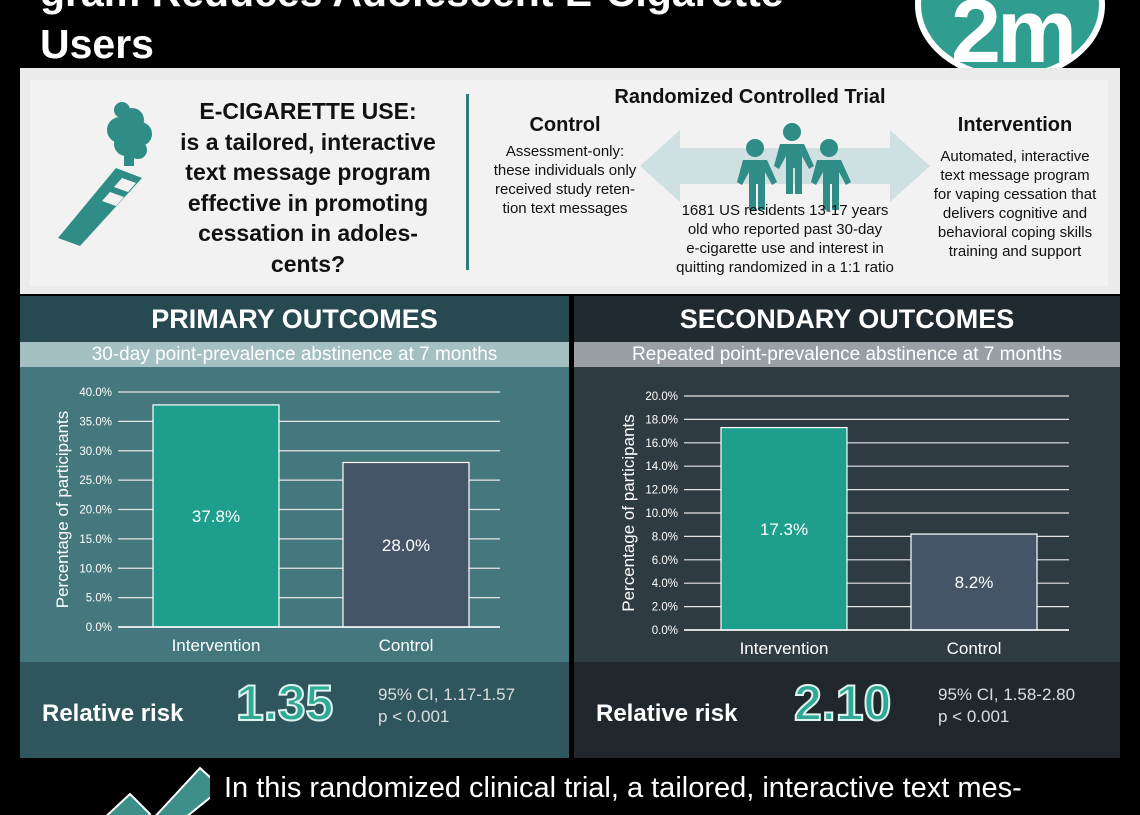  What do you see at coordinates (1015, 251) in the screenshot?
I see `intervention-line: training and support` at bounding box center [1015, 251].